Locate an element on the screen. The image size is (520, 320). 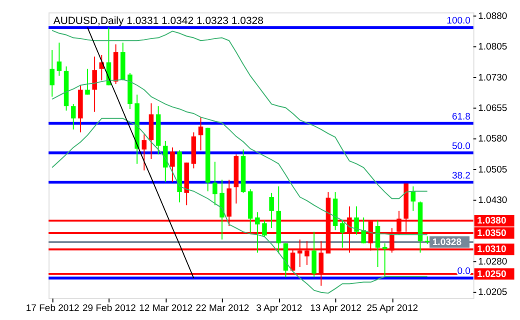
ref-line-label: 1.0250 is located at coordinates (491, 274).